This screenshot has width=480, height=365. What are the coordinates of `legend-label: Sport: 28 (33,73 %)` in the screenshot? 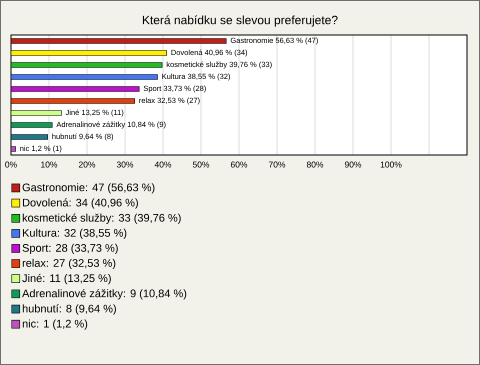 It's located at (70, 249).